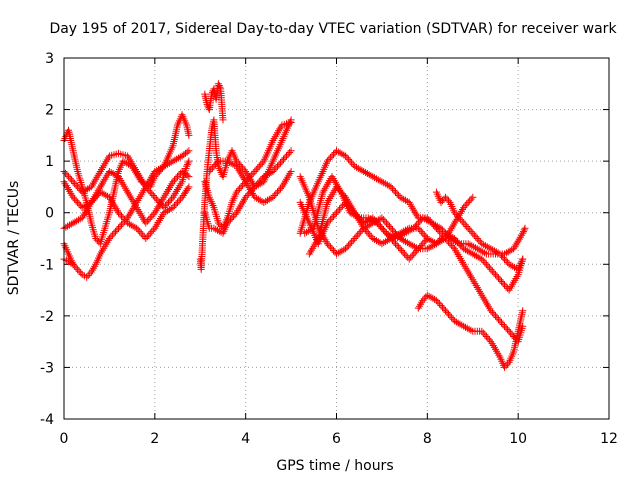 Image resolution: width=640 pixels, height=480 pixels. What do you see at coordinates (47, 317) in the screenshot?
I see `y-tick-label: -2` at bounding box center [47, 317].